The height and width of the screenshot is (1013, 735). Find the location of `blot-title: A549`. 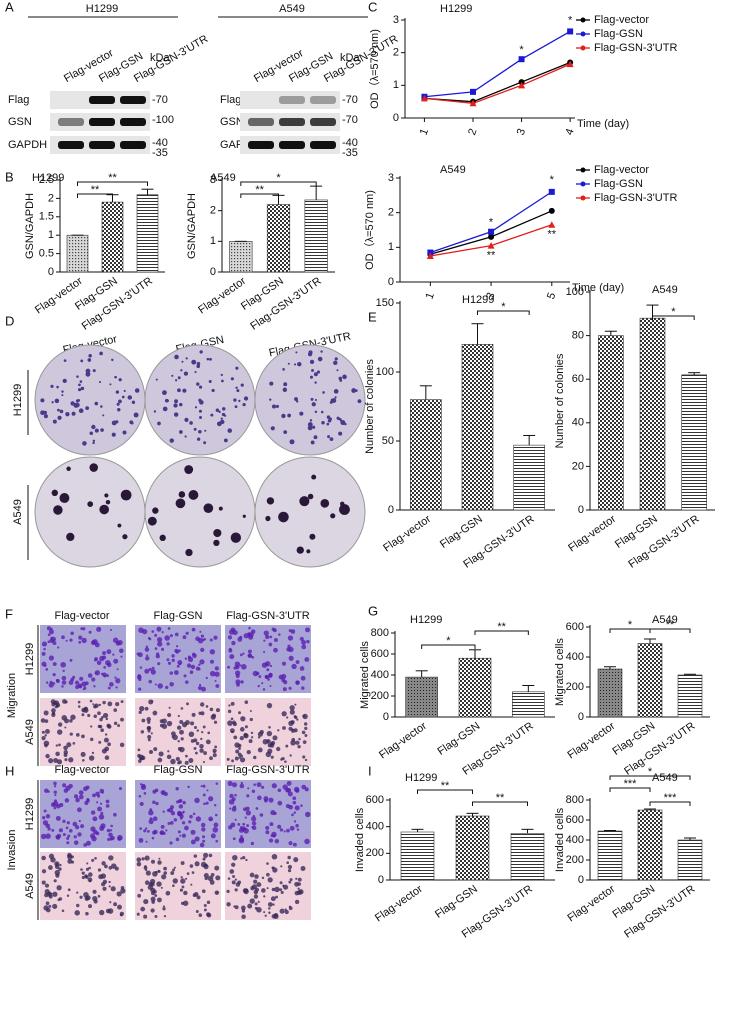

blot-title: A549 is located at coordinates (292, 9).